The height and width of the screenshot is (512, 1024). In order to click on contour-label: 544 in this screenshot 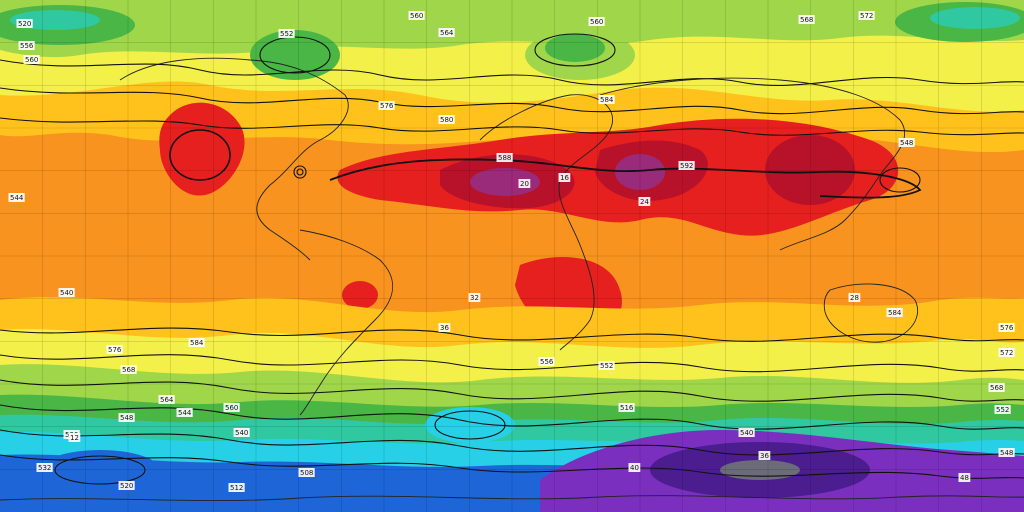, I will do `click(17, 198)`.